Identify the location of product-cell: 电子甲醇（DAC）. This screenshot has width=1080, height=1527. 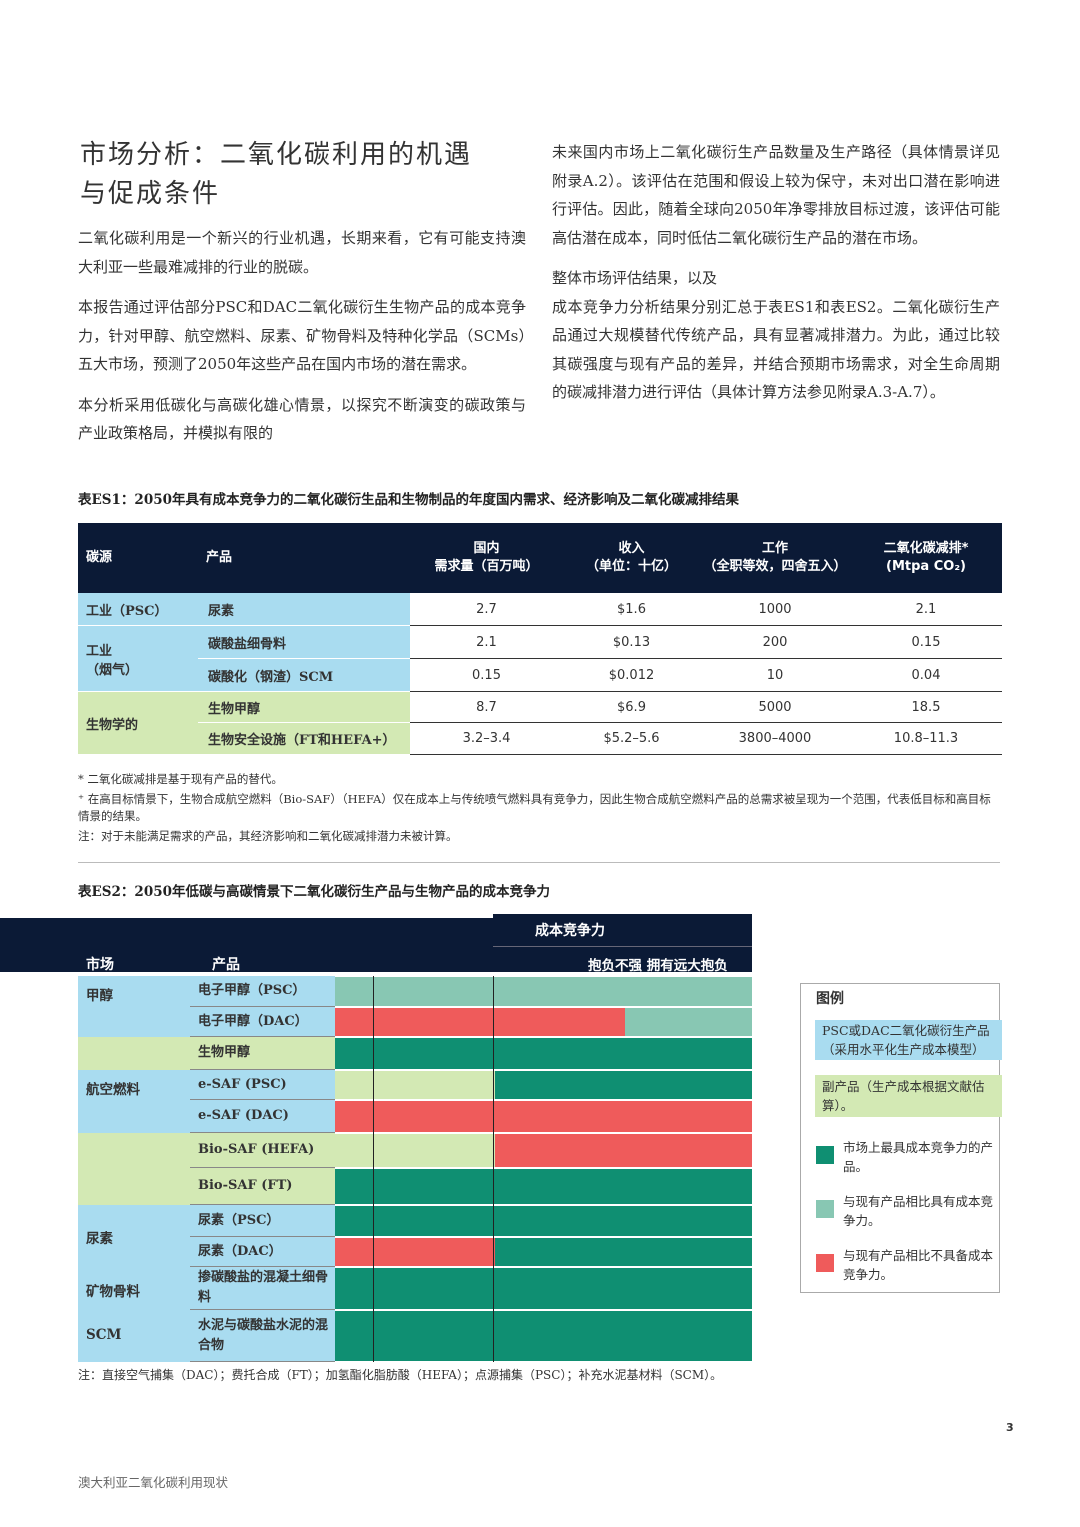
(262, 1022).